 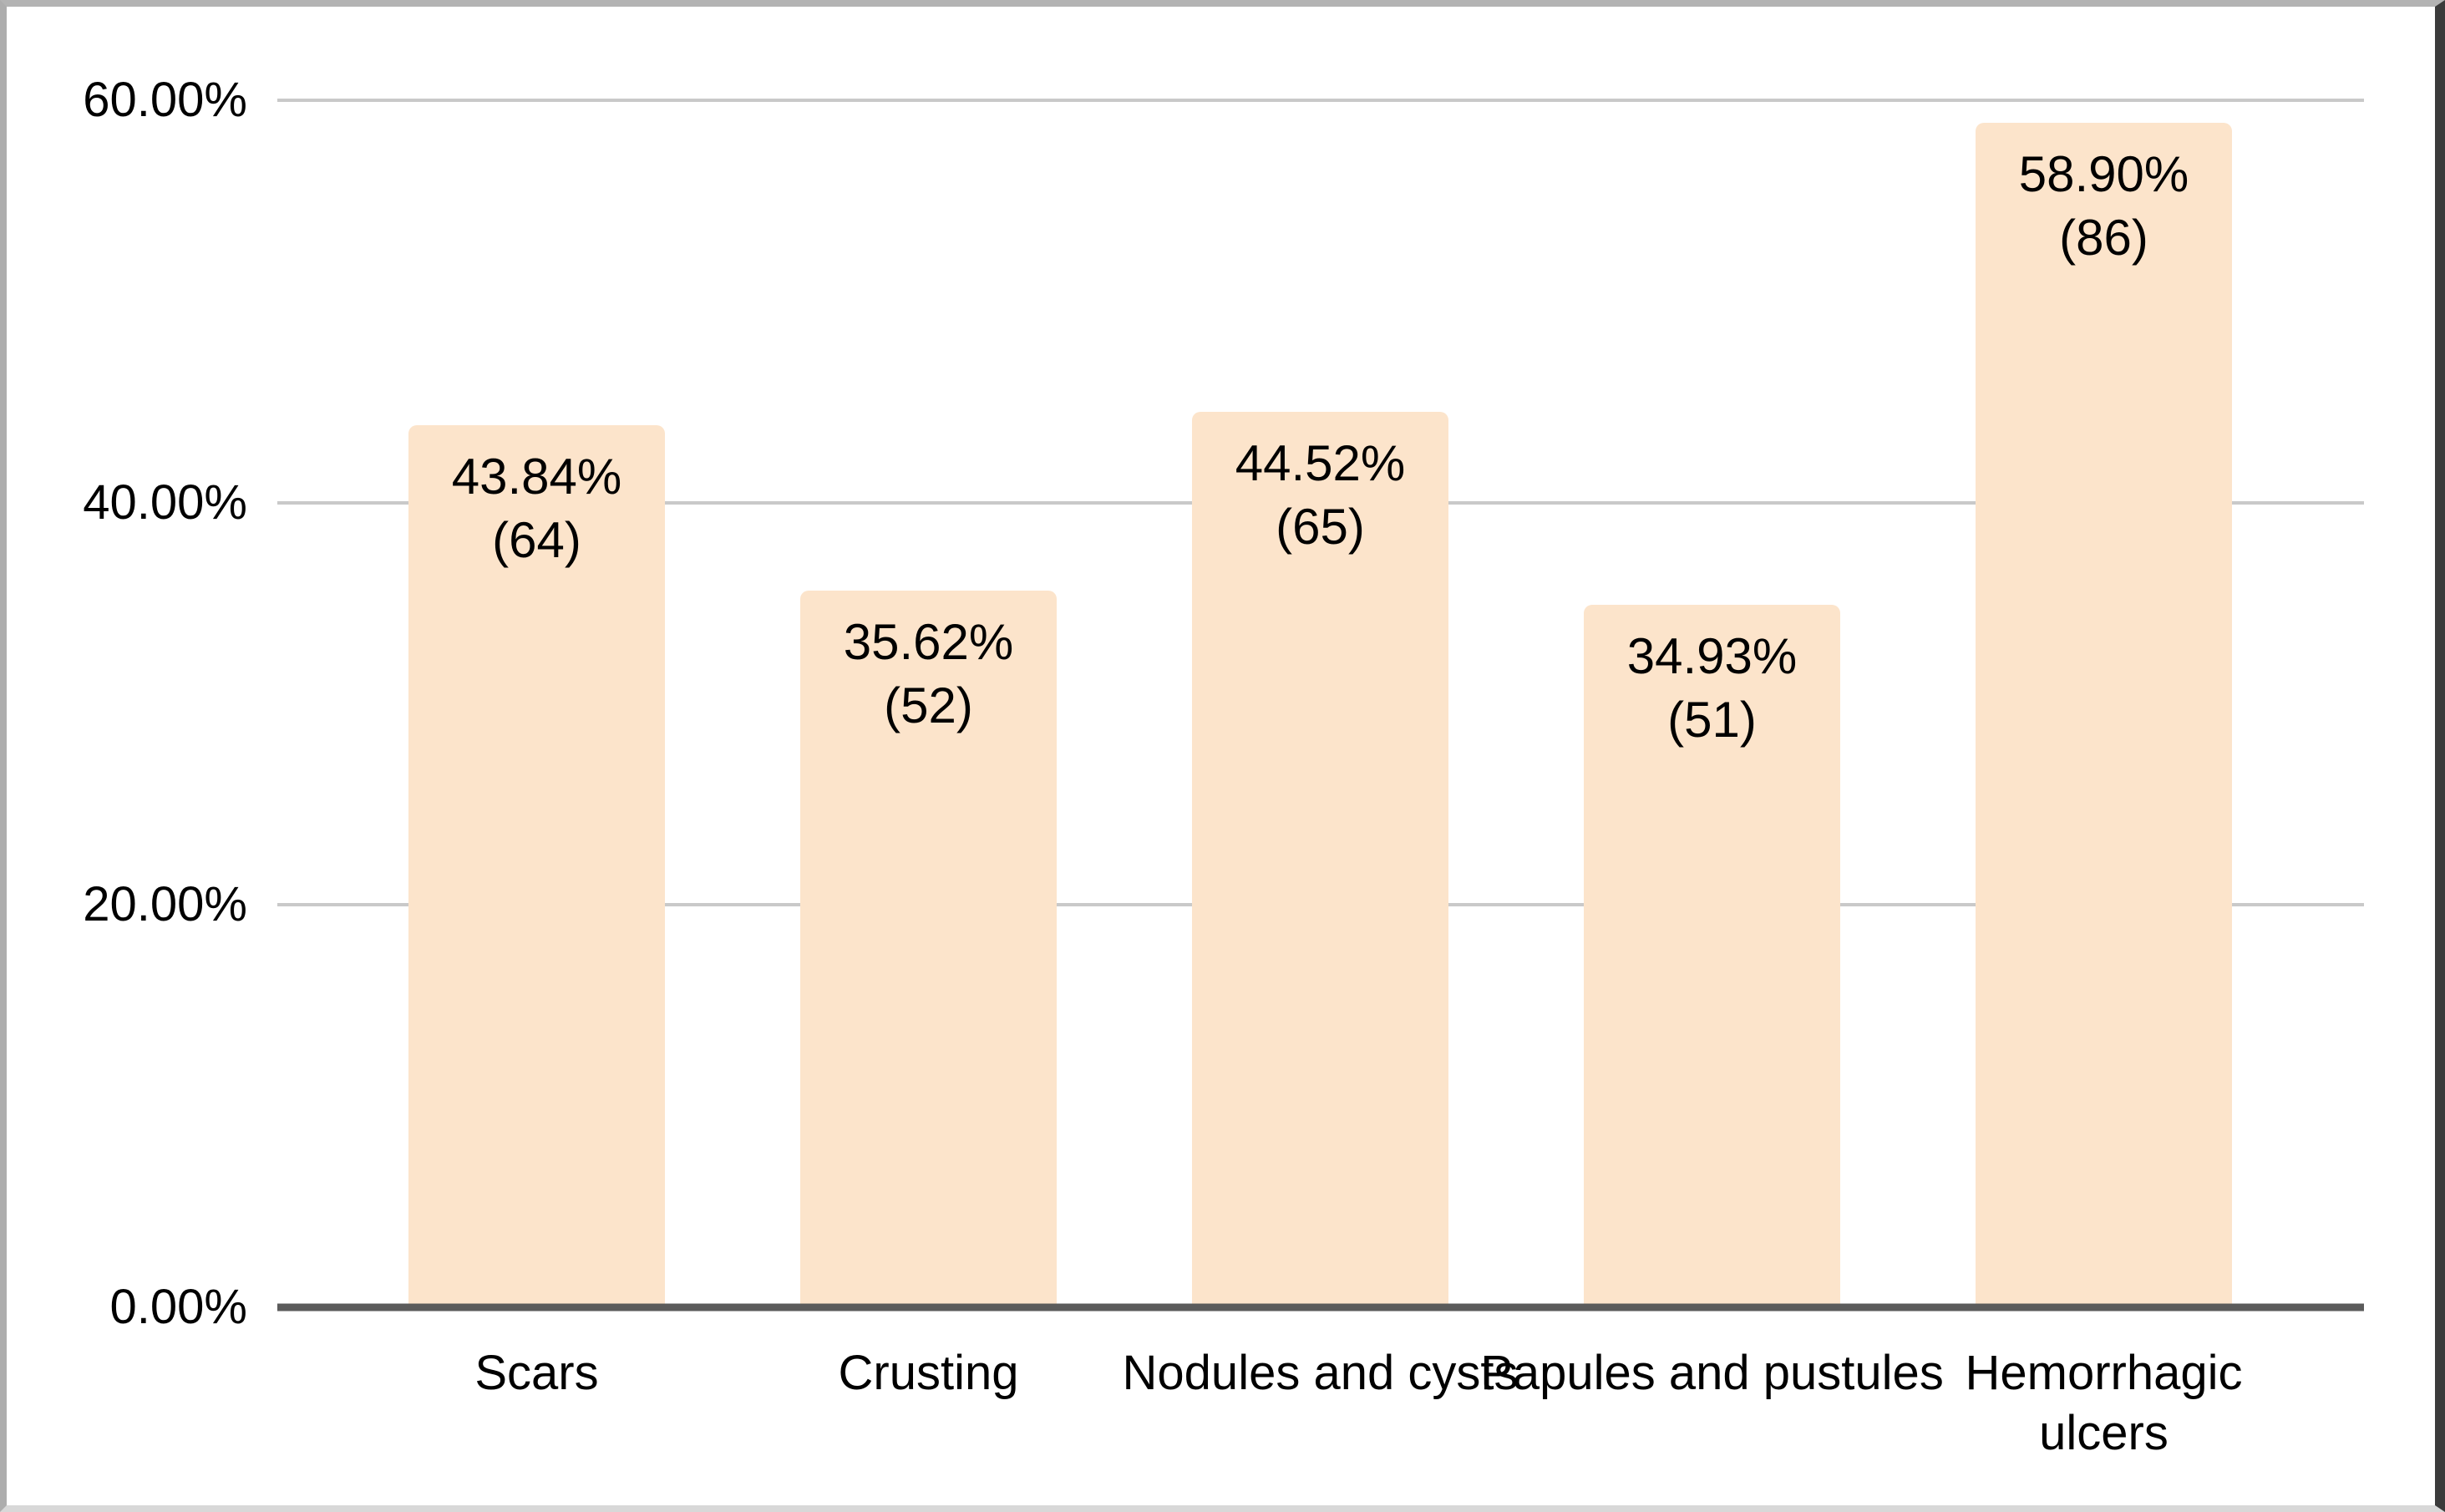 What do you see at coordinates (928, 949) in the screenshot?
I see `bar: 35.62% (52)` at bounding box center [928, 949].